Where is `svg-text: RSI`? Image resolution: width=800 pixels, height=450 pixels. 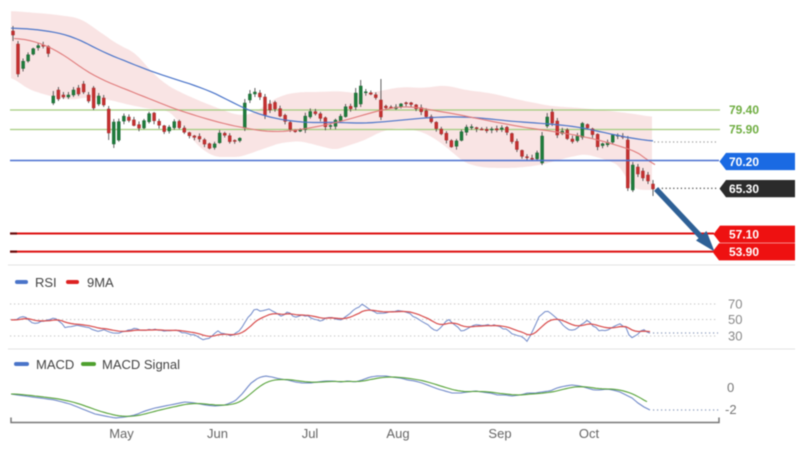 svg-text: RSI is located at coordinates (46, 282).